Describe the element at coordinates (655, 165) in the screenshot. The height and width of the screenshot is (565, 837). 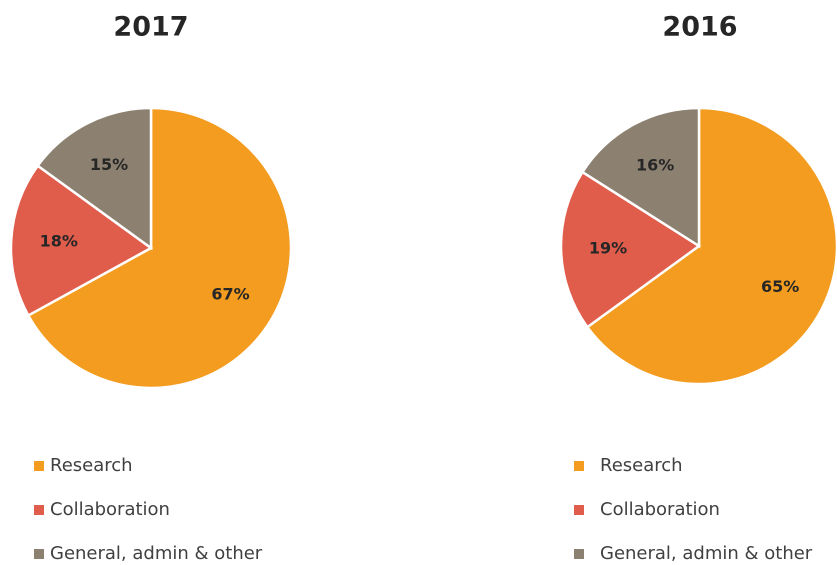
I see `data-label: 16%` at that location.